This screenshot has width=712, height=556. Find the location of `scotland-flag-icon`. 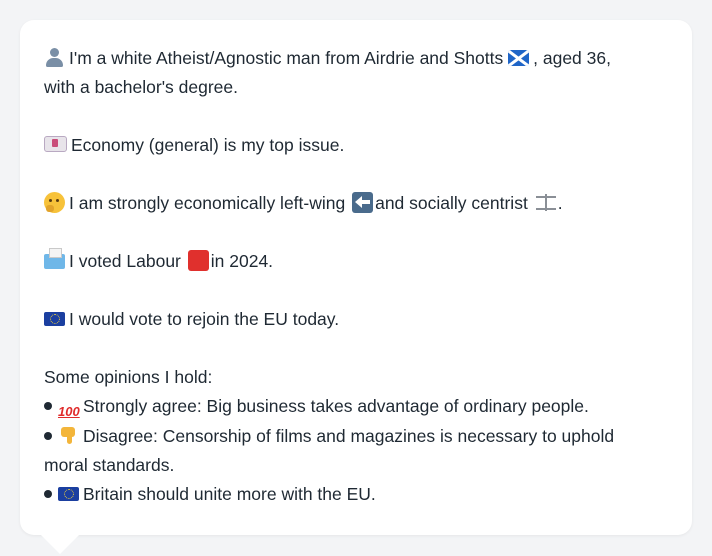

scotland-flag-icon is located at coordinates (519, 58).